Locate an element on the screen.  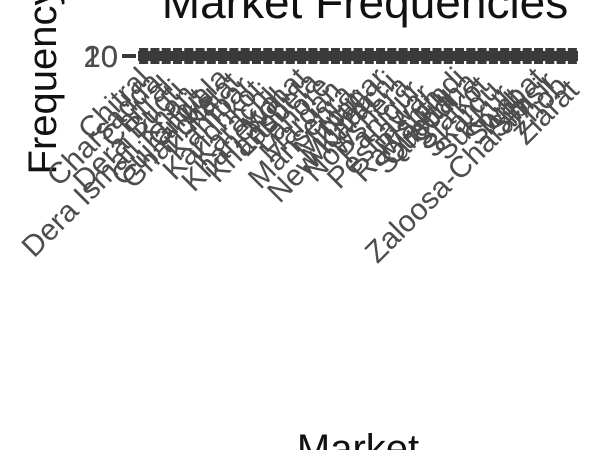
chart-title: Market Frequencies is located at coordinates (365, 14).